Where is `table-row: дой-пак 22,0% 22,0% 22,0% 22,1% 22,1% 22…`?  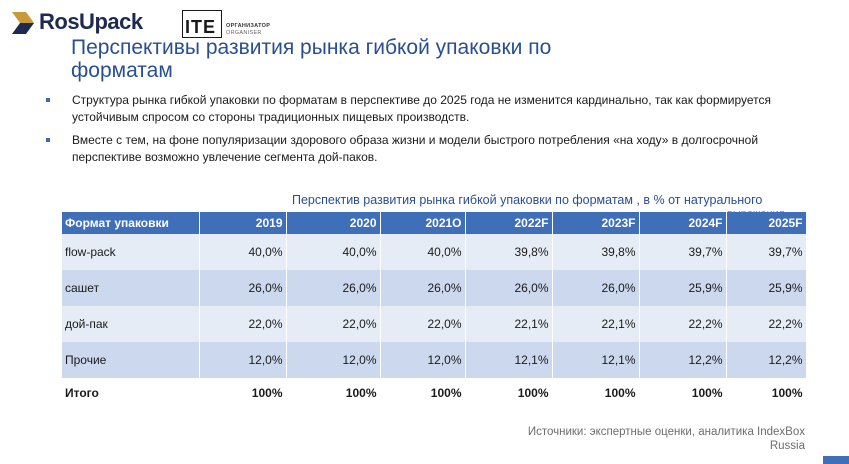 table-row: дой-пак 22,0% 22,0% 22,0% 22,1% 22,1% 22… is located at coordinates (434, 324).